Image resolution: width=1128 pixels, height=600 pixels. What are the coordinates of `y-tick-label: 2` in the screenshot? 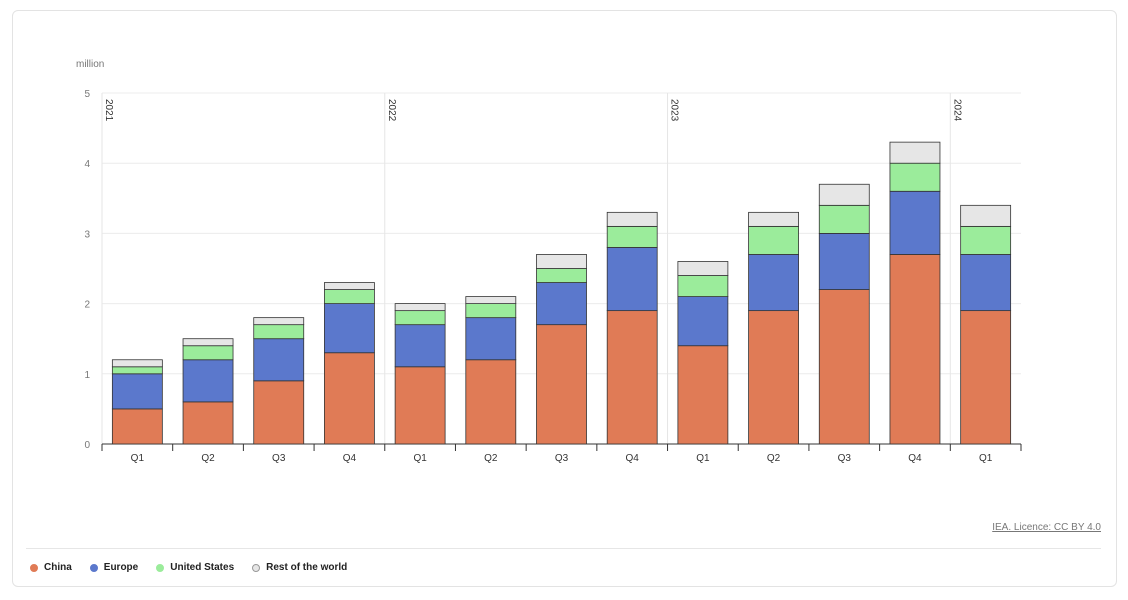 It's located at (87, 305).